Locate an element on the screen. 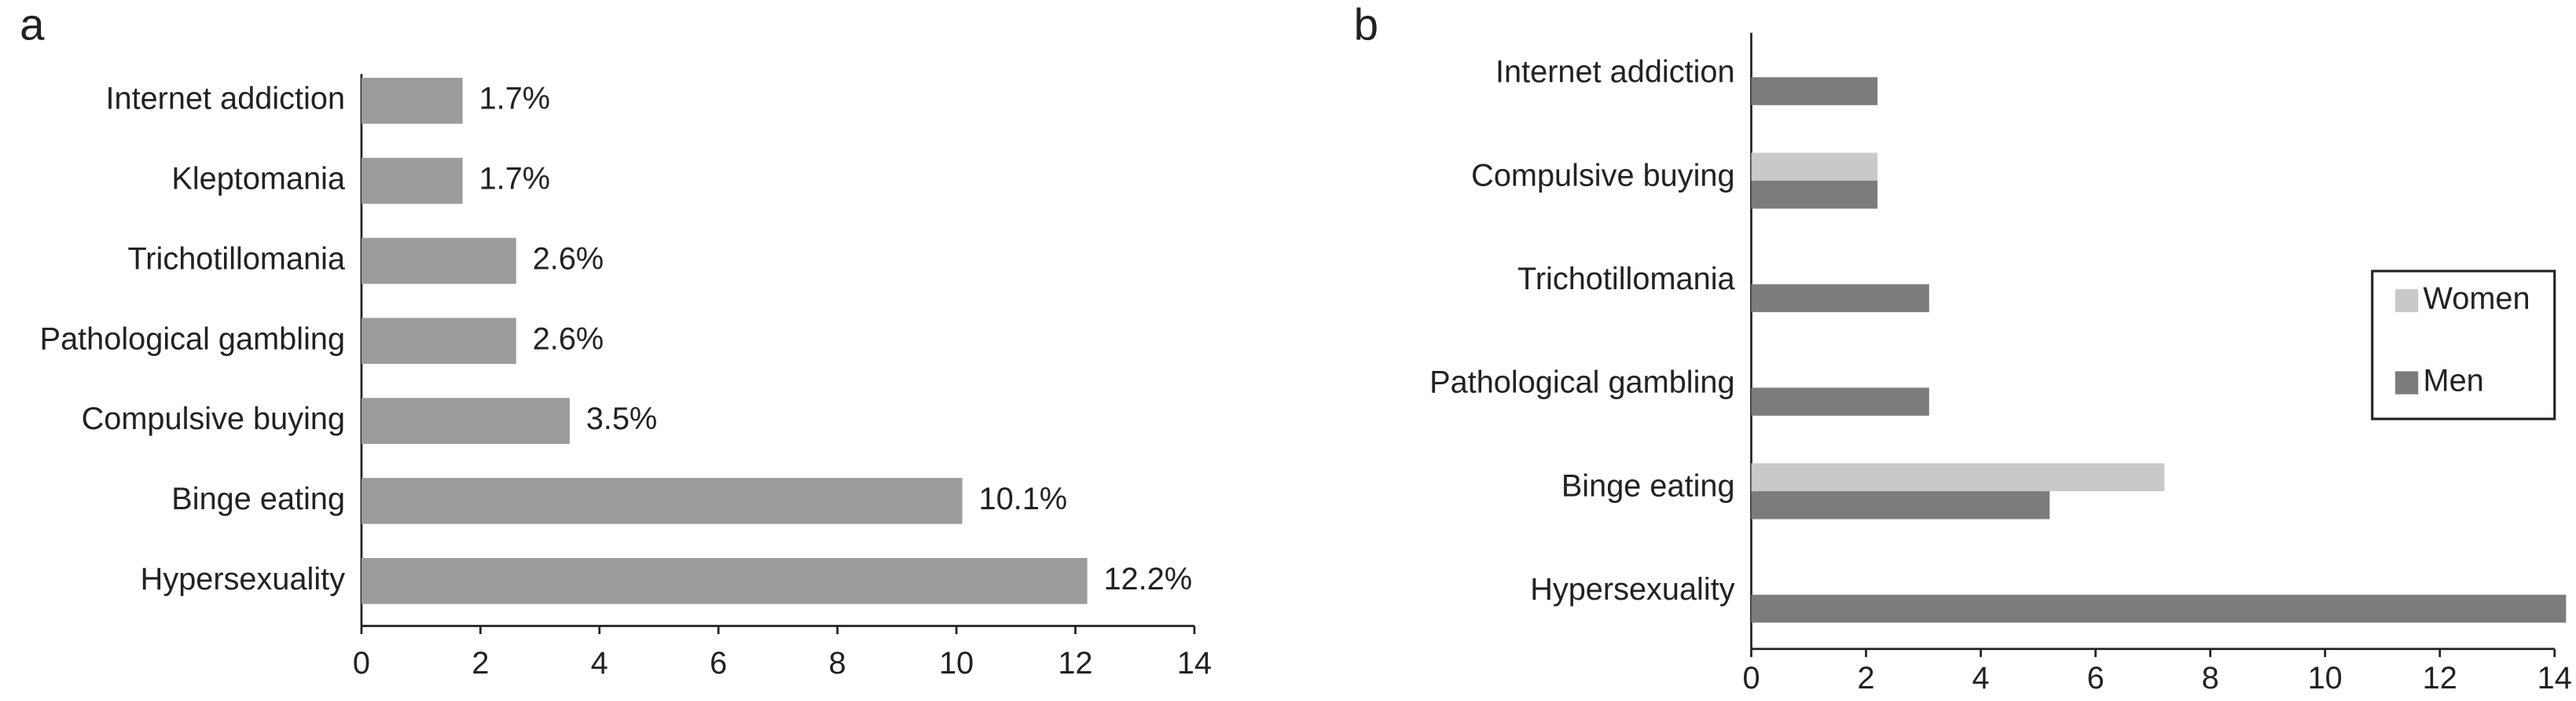 This screenshot has width=2576, height=701. panel-label: a is located at coordinates (32, 24).